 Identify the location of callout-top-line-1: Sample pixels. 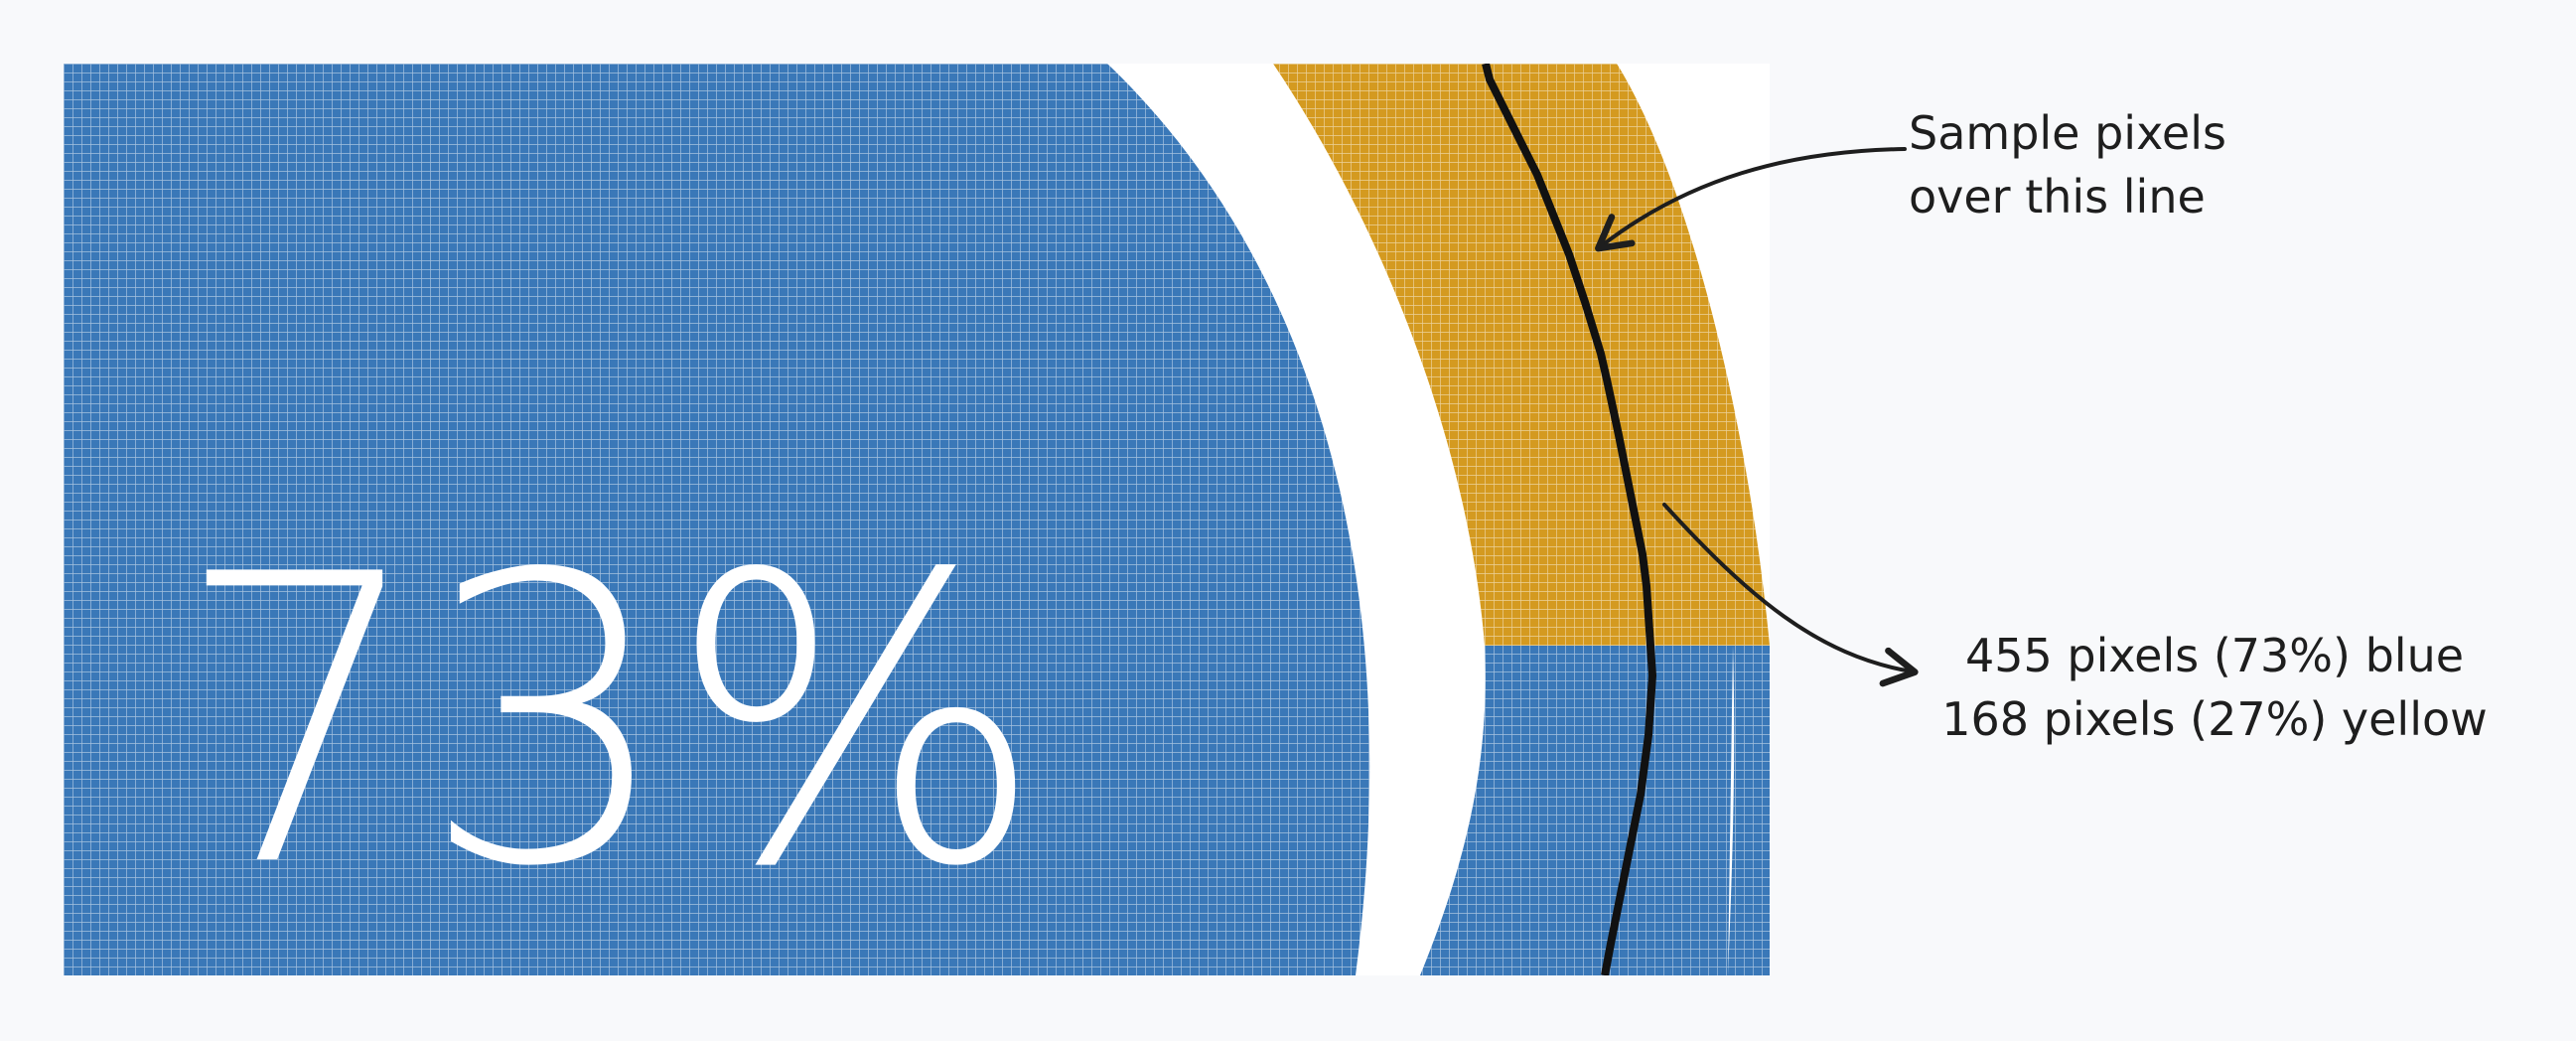
(2067, 133).